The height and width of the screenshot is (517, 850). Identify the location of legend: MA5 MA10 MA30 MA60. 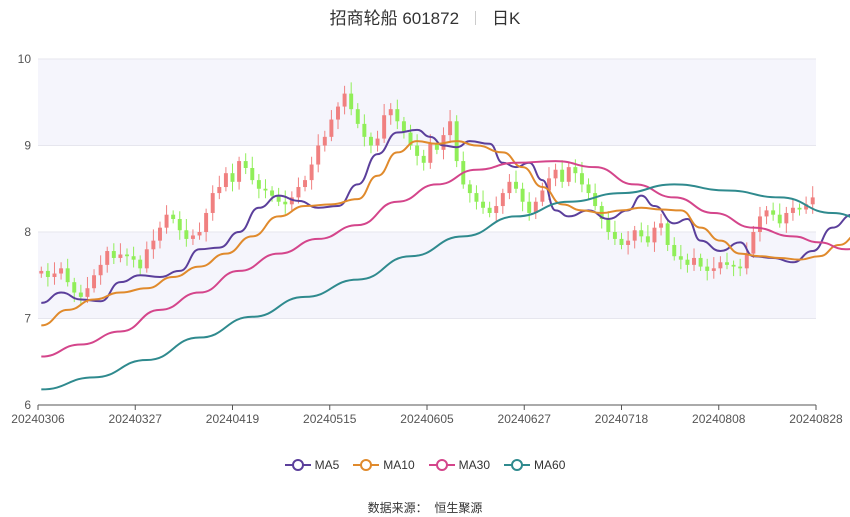
(425, 465).